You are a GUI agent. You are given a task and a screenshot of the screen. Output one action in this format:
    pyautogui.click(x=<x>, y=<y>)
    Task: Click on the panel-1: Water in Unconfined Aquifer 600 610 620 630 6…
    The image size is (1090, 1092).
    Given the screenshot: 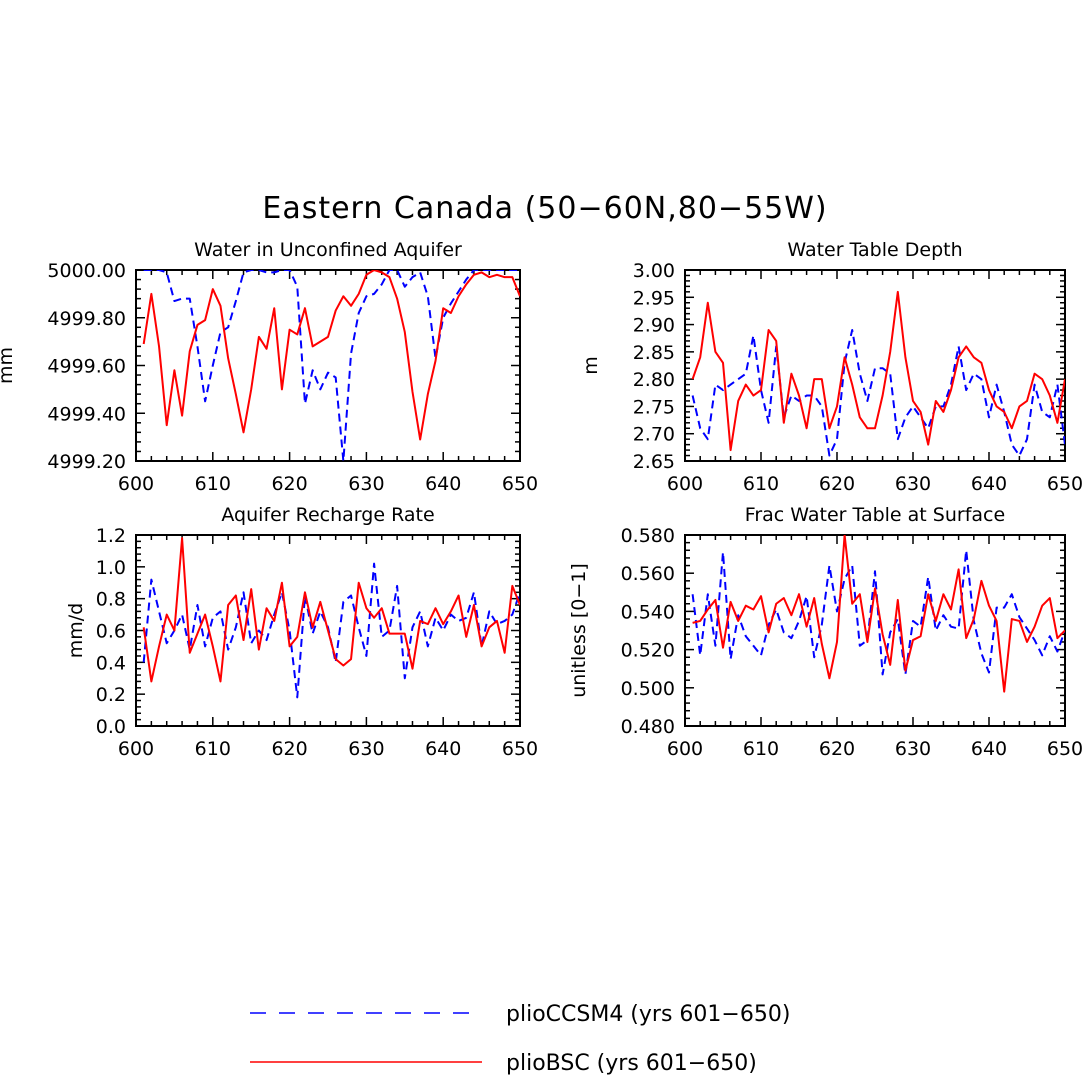 What is the action you would take?
    pyautogui.click(x=269, y=367)
    